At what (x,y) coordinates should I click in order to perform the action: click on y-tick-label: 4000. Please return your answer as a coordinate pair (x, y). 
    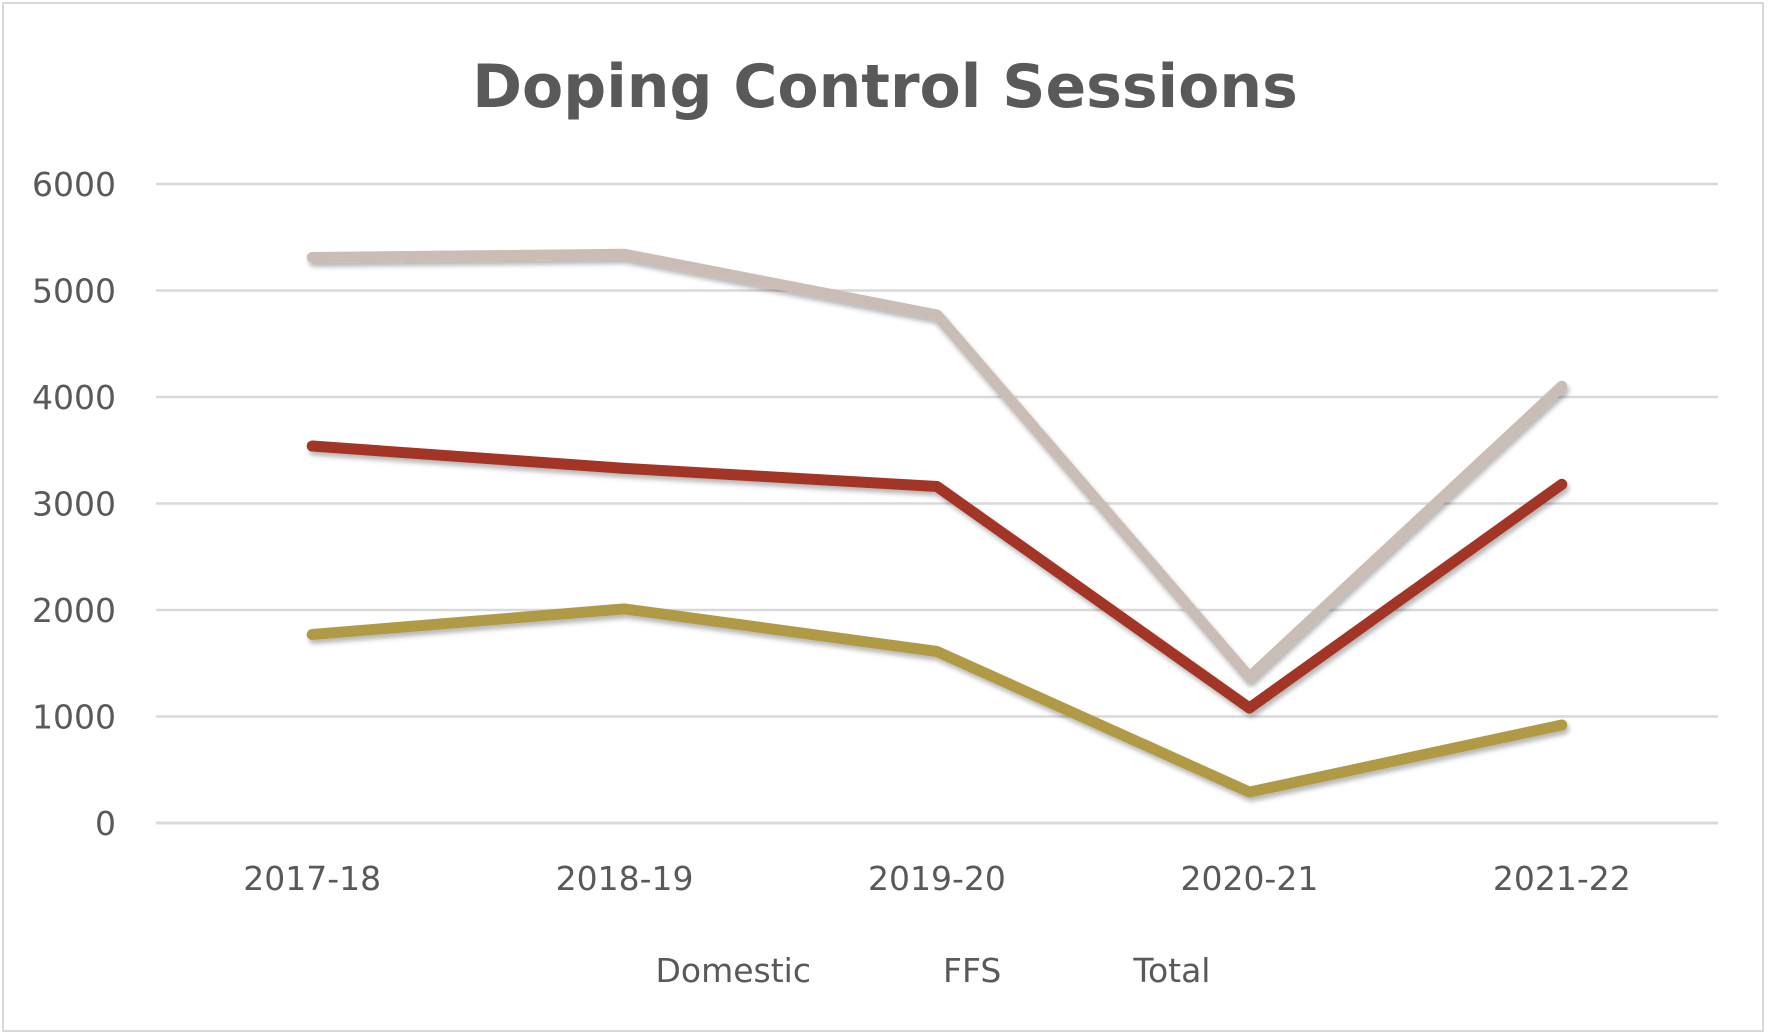
    Looking at the image, I should click on (74, 397).